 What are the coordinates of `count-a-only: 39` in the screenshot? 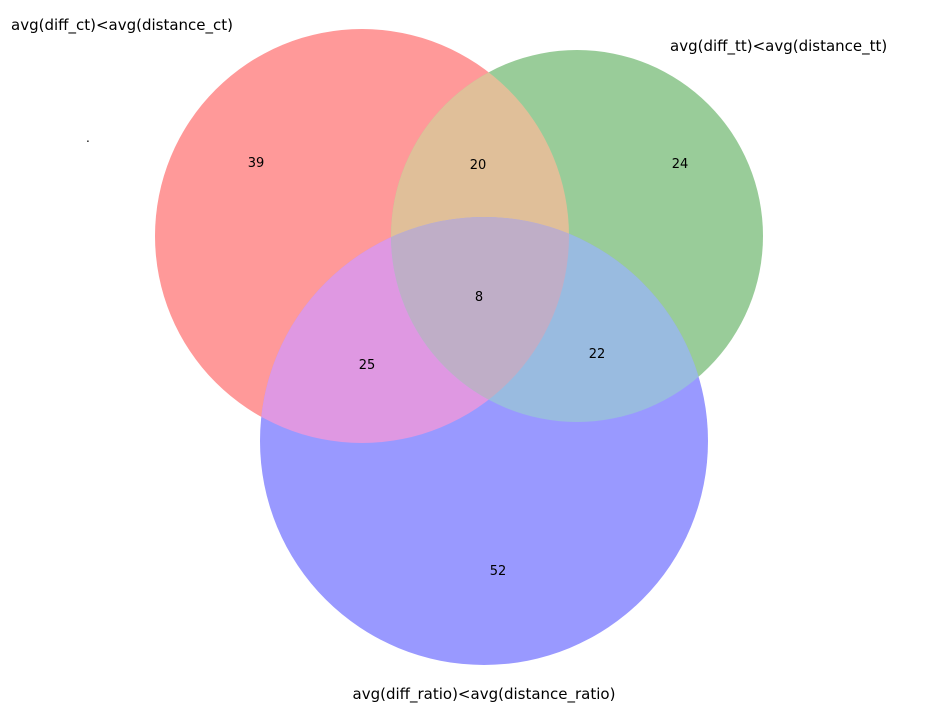 It's located at (256, 163).